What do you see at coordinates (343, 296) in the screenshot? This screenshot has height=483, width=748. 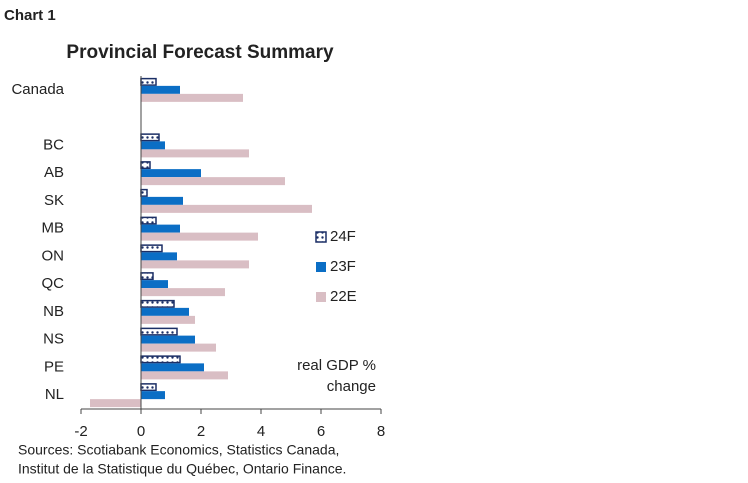 I see `legend-label: 22E` at bounding box center [343, 296].